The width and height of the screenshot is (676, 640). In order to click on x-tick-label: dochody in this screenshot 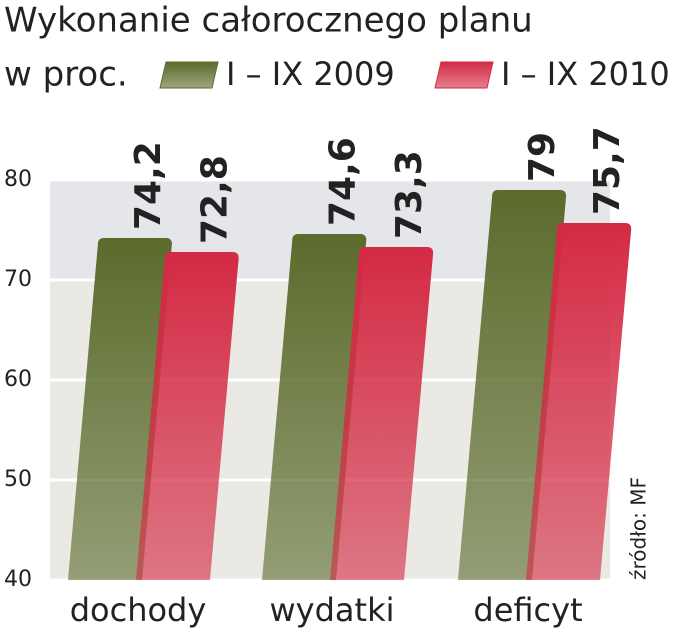, I will do `click(138, 610)`.